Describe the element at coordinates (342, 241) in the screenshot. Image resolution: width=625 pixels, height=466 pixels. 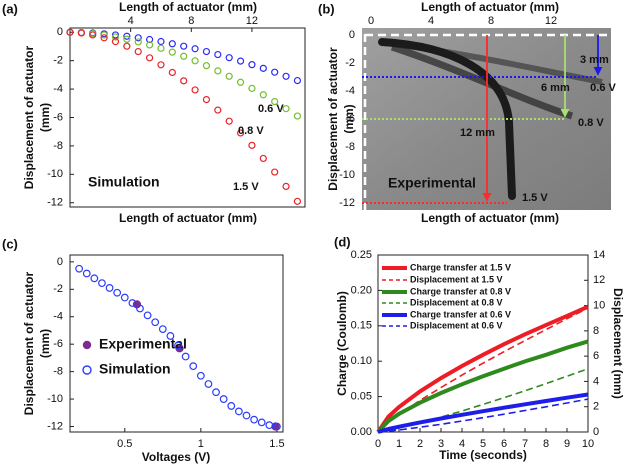
I see `panel-label: (d)` at that location.